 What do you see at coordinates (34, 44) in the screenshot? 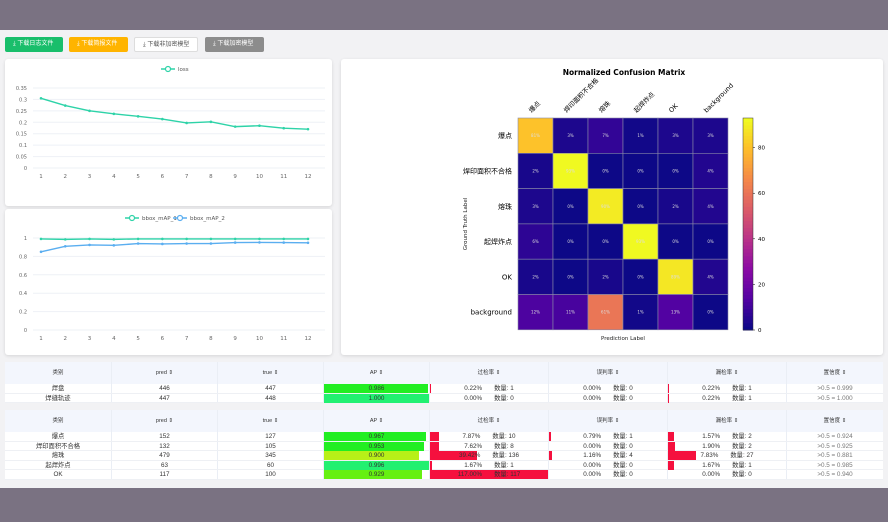
I see `download-button-0: ⤓ 下载日志文件` at bounding box center [34, 44].